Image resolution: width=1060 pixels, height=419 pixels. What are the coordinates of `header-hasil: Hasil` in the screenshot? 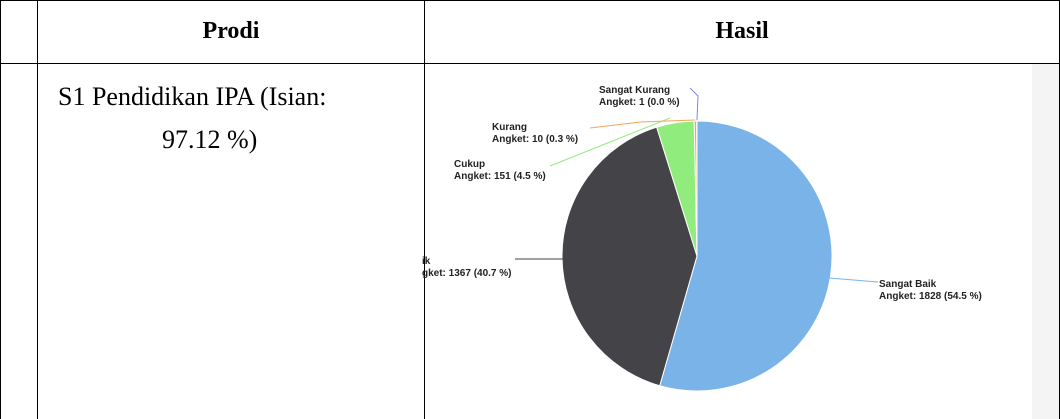 It's located at (742, 31).